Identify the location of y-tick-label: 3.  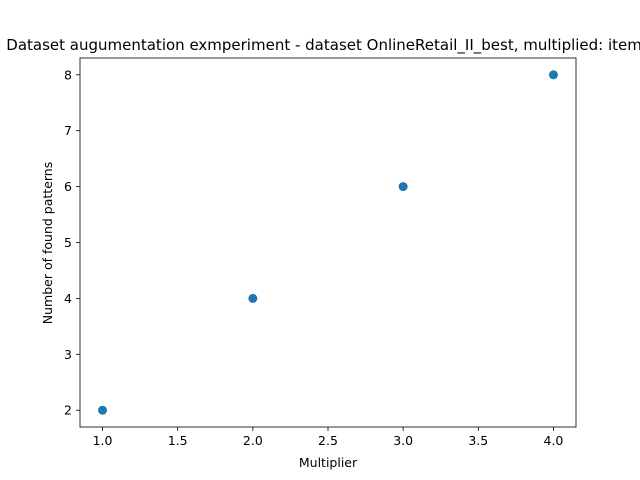
(68, 354).